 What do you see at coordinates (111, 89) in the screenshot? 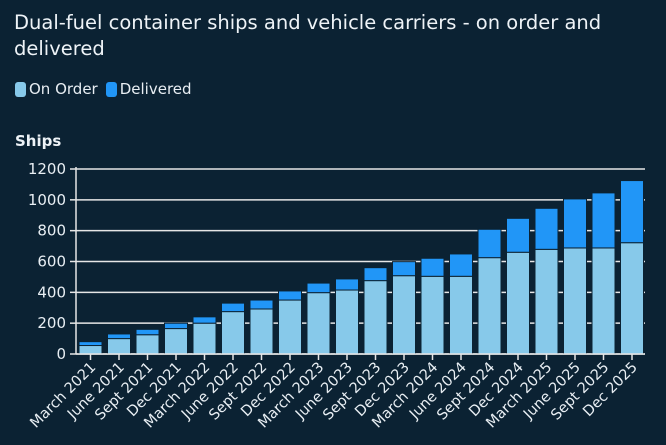
I see `legend-swatch-delivered` at bounding box center [111, 89].